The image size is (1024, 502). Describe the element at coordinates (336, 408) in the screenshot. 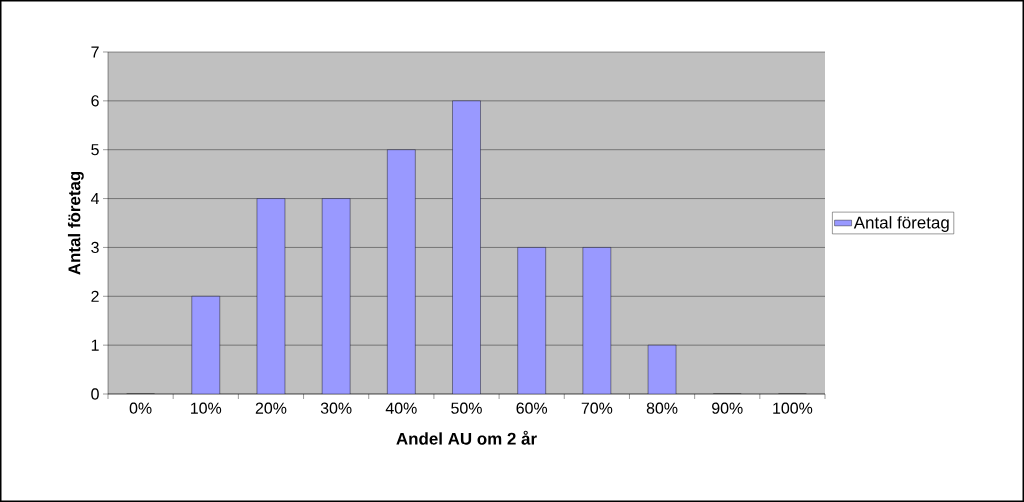

I see `x-tick-label: 30%` at that location.